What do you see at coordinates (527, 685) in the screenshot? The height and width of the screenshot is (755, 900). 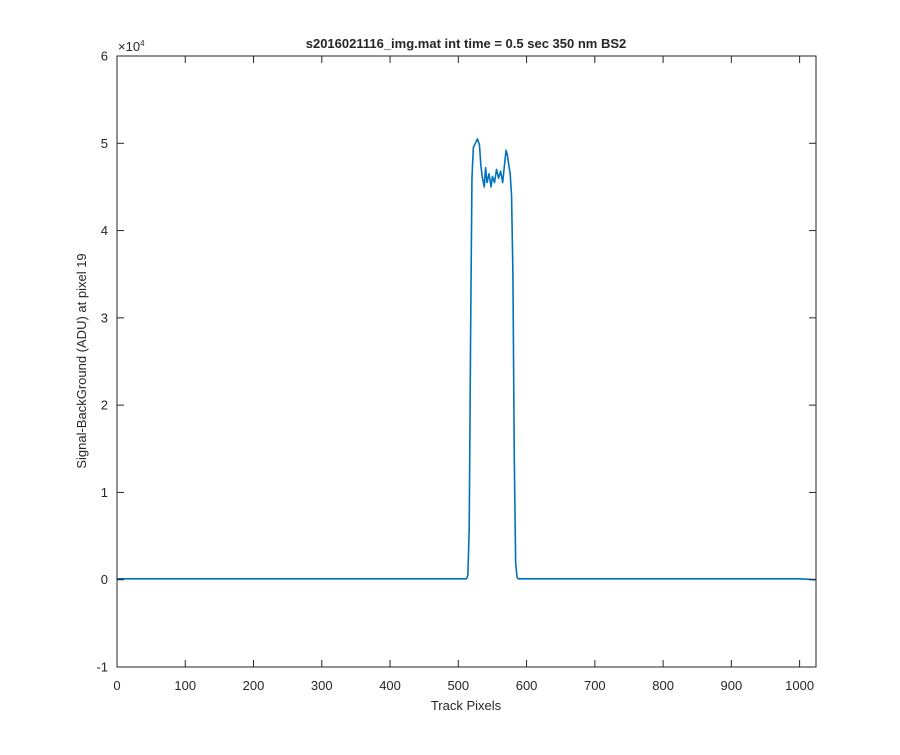 I see `x-tick-label: 600` at bounding box center [527, 685].